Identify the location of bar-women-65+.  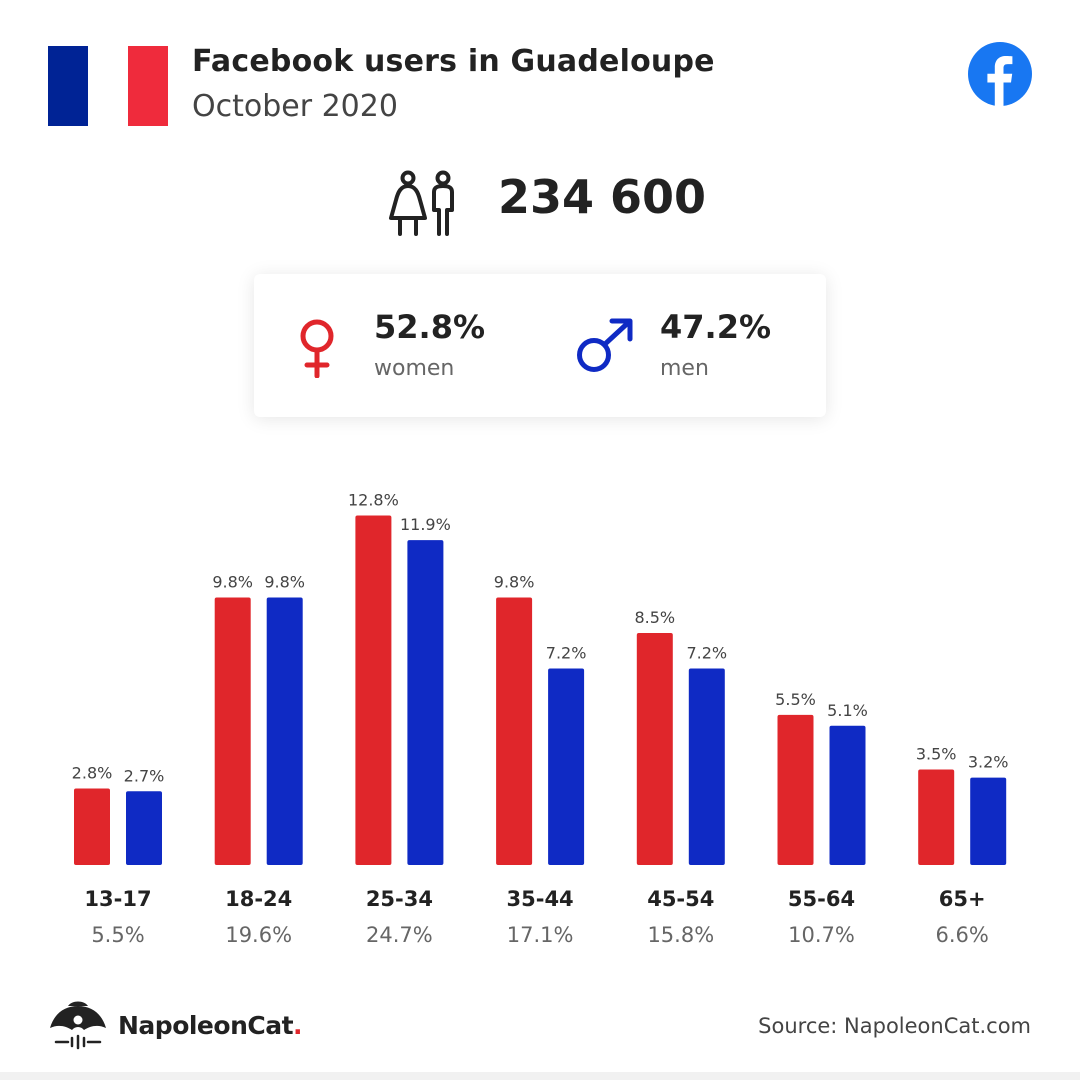
(936, 817).